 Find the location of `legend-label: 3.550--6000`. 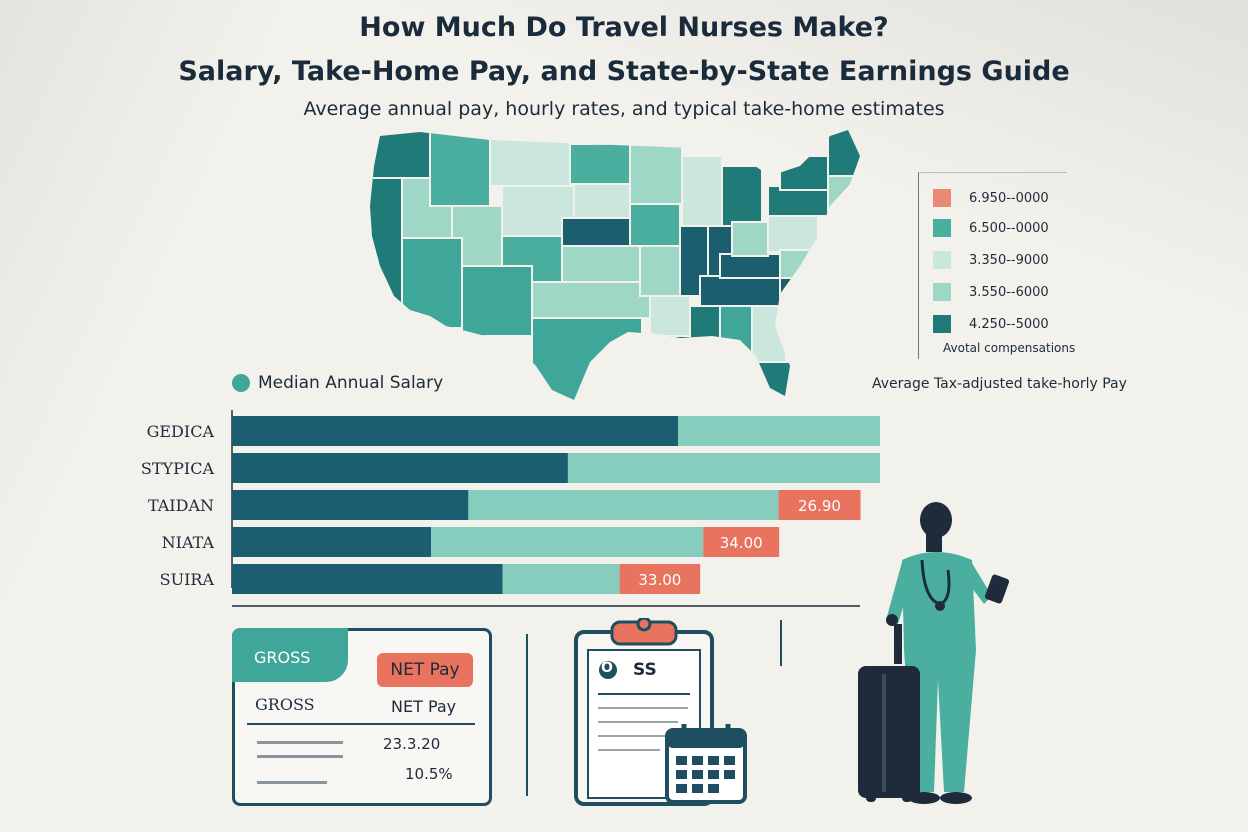

legend-label: 3.550--6000 is located at coordinates (1009, 292).